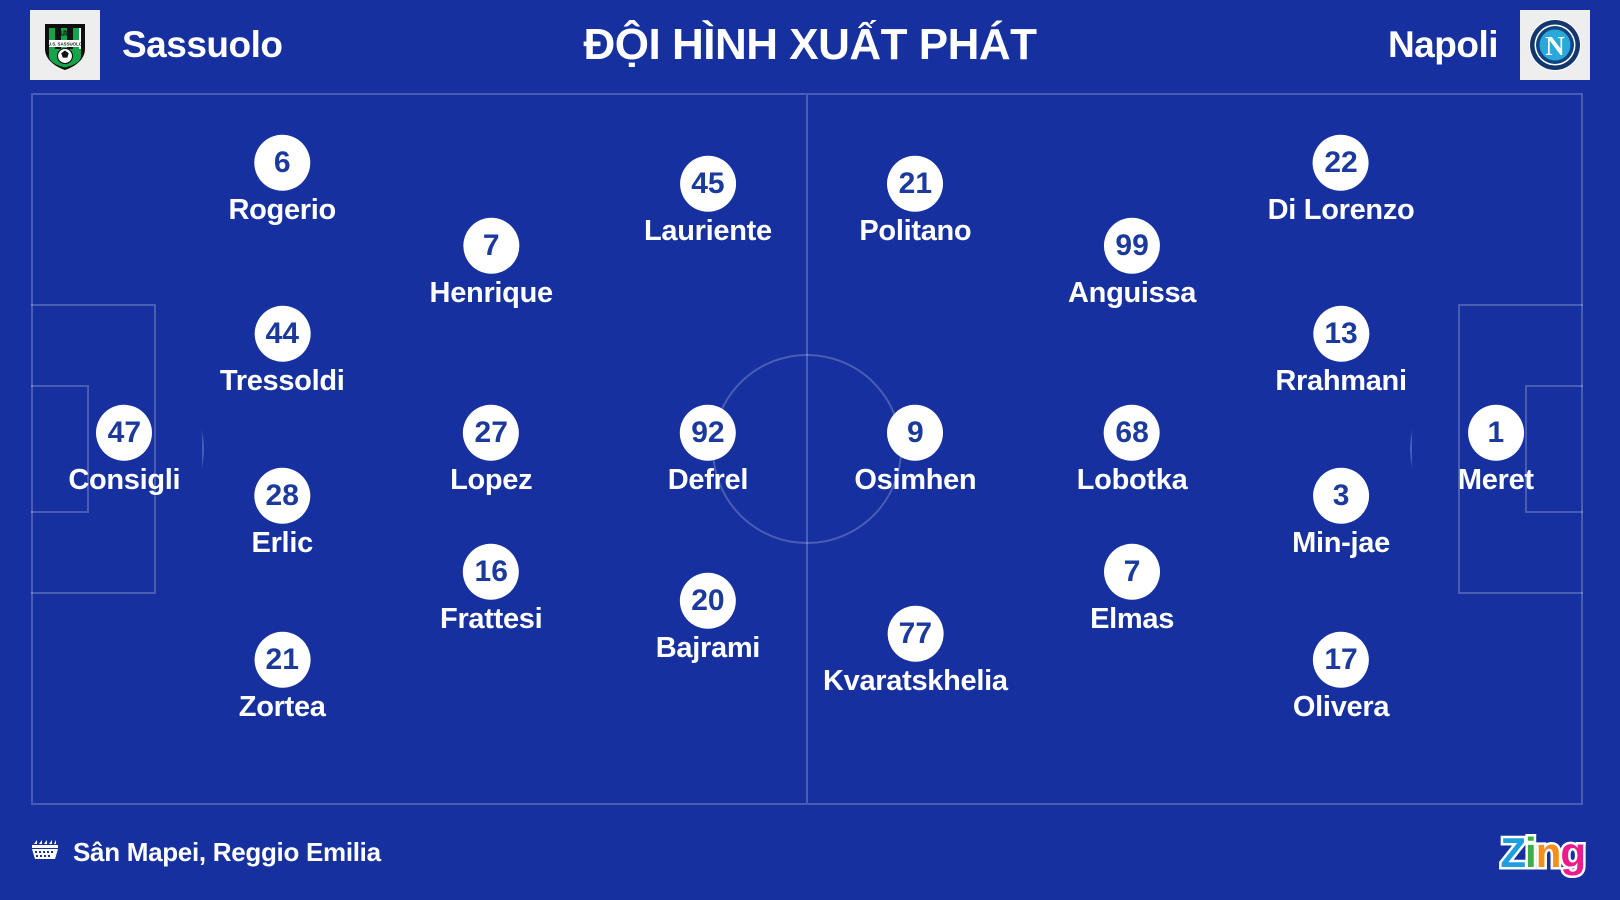 Image resolution: width=1620 pixels, height=900 pixels. Describe the element at coordinates (124, 480) in the screenshot. I see `player-name: Consigli` at that location.